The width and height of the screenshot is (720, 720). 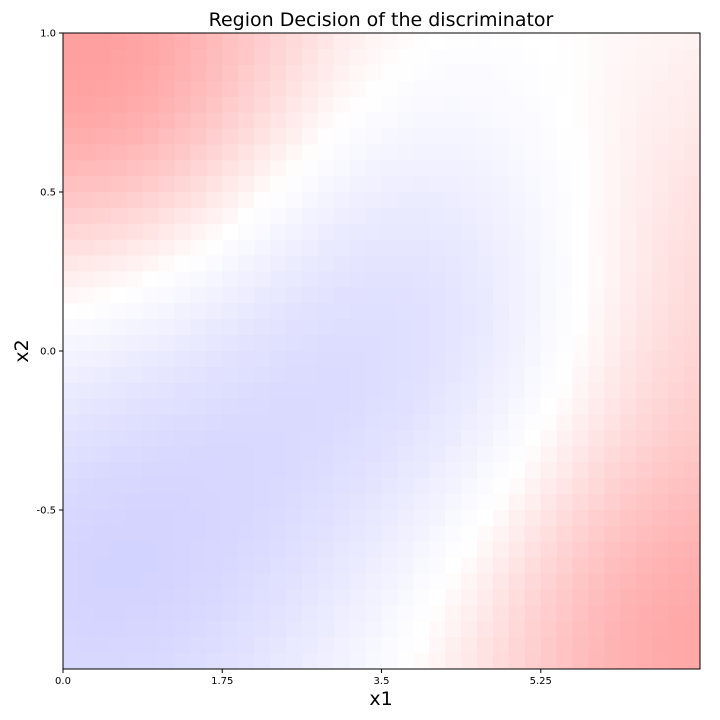 What do you see at coordinates (49, 273) in the screenshot?
I see `y-axis-ticks: 1.00.50.0-0.5` at bounding box center [49, 273].